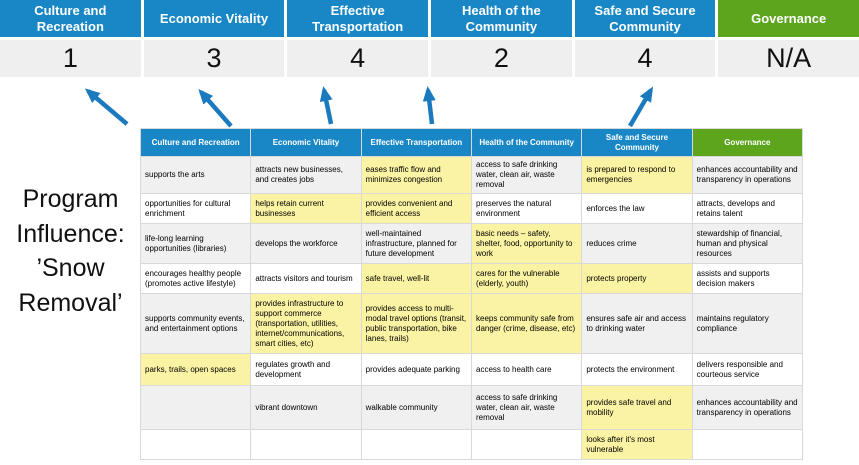 Image resolution: width=859 pixels, height=465 pixels. What do you see at coordinates (501, 38) in the screenshot?
I see `summary-column-4: Health of the Community 2` at bounding box center [501, 38].